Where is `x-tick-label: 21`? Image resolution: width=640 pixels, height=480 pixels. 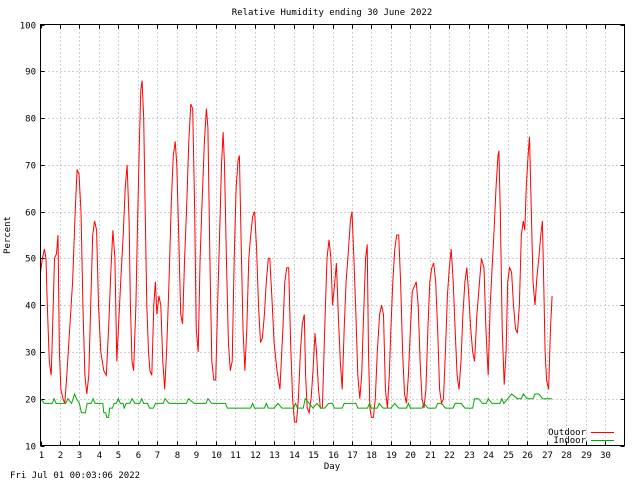
x-tick-label: 21 is located at coordinates (430, 456).